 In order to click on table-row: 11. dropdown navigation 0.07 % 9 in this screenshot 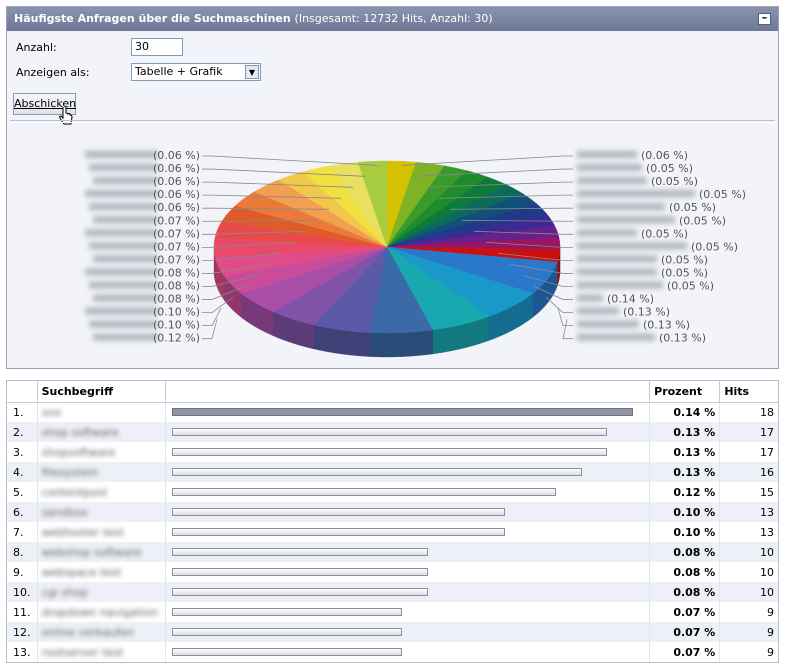, I will do `click(392, 612)`.